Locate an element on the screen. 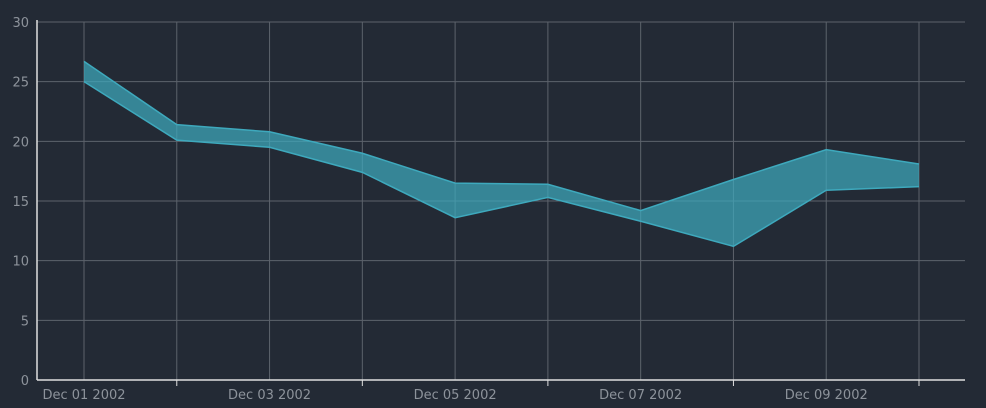 Image resolution: width=986 pixels, height=408 pixels. y-tick-label: 25 is located at coordinates (20, 83).